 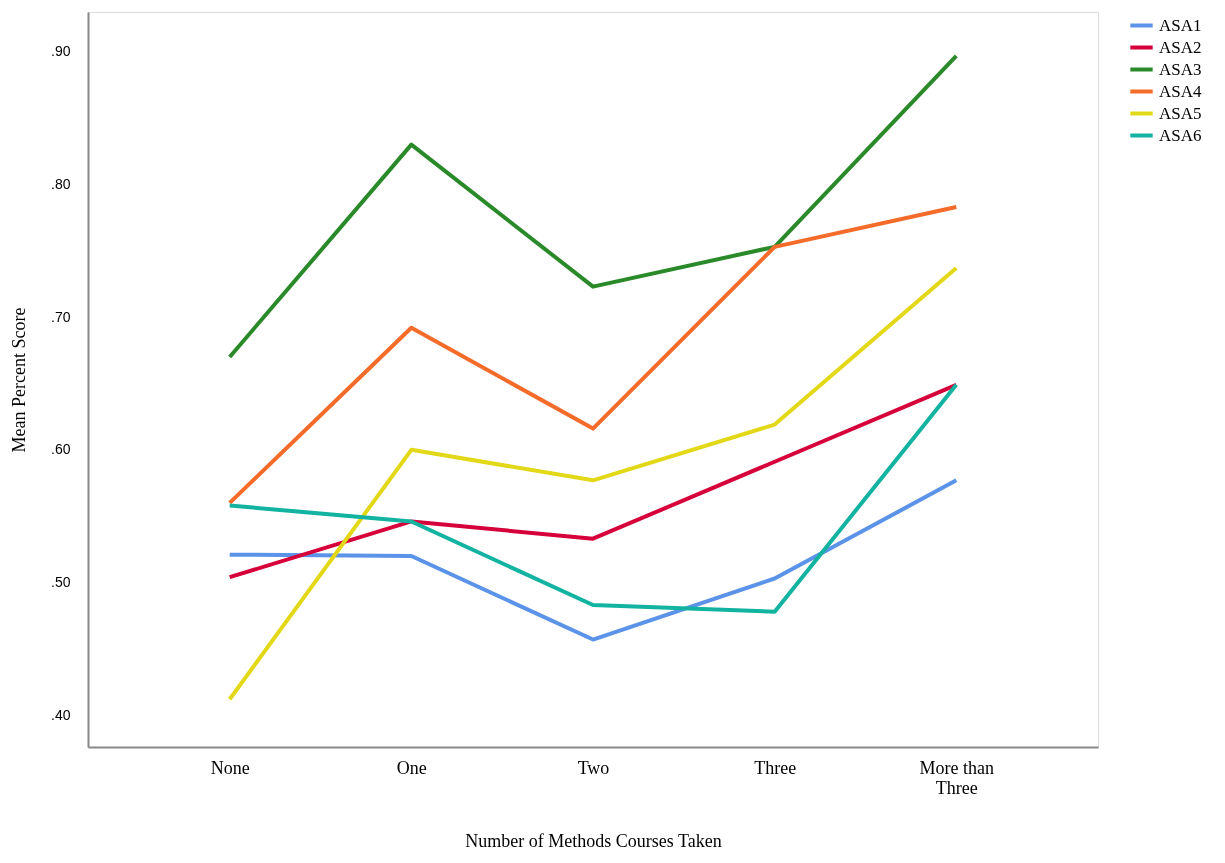 What do you see at coordinates (61, 581) in the screenshot?
I see `y-tick-label: .50` at bounding box center [61, 581].